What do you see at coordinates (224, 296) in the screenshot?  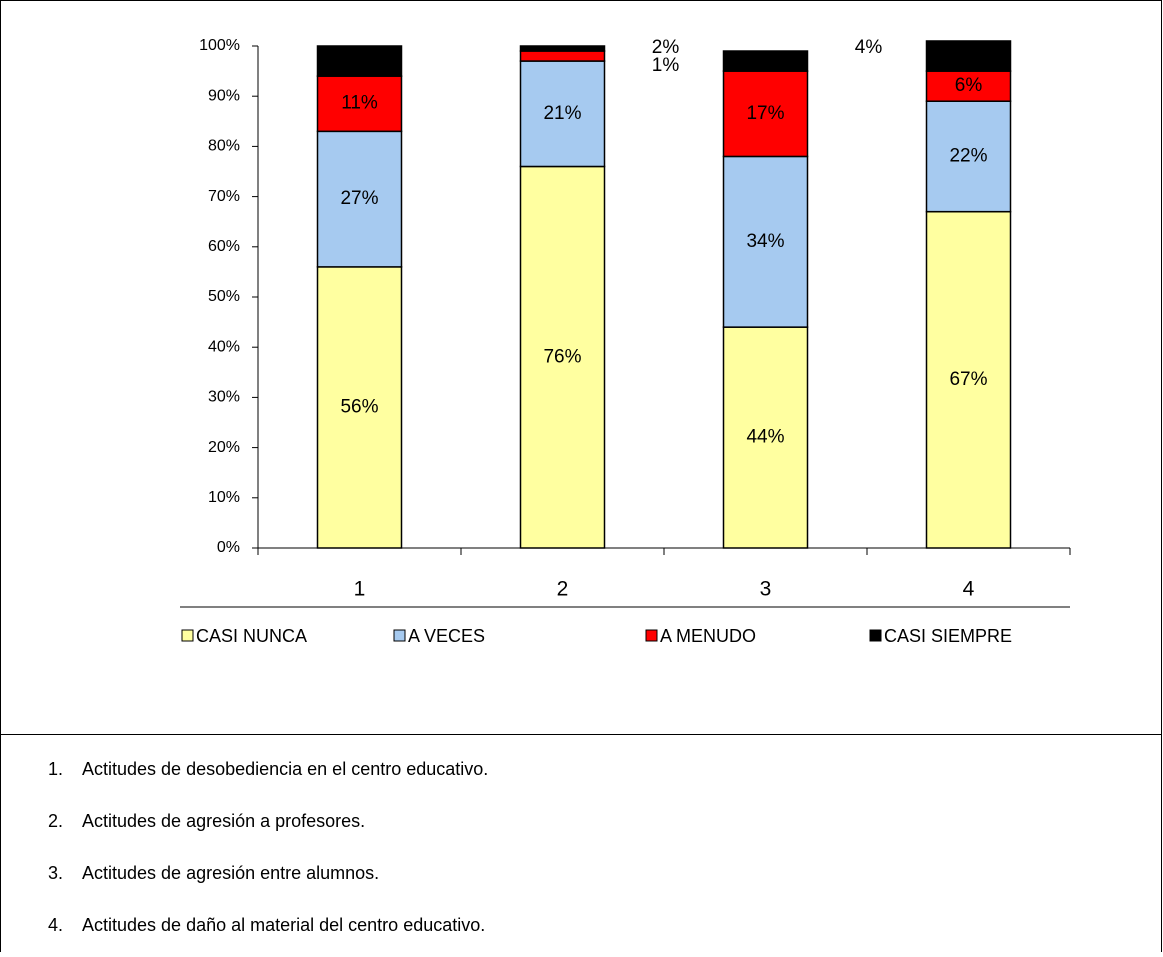 I see `y-tick-label: 50%` at bounding box center [224, 296].